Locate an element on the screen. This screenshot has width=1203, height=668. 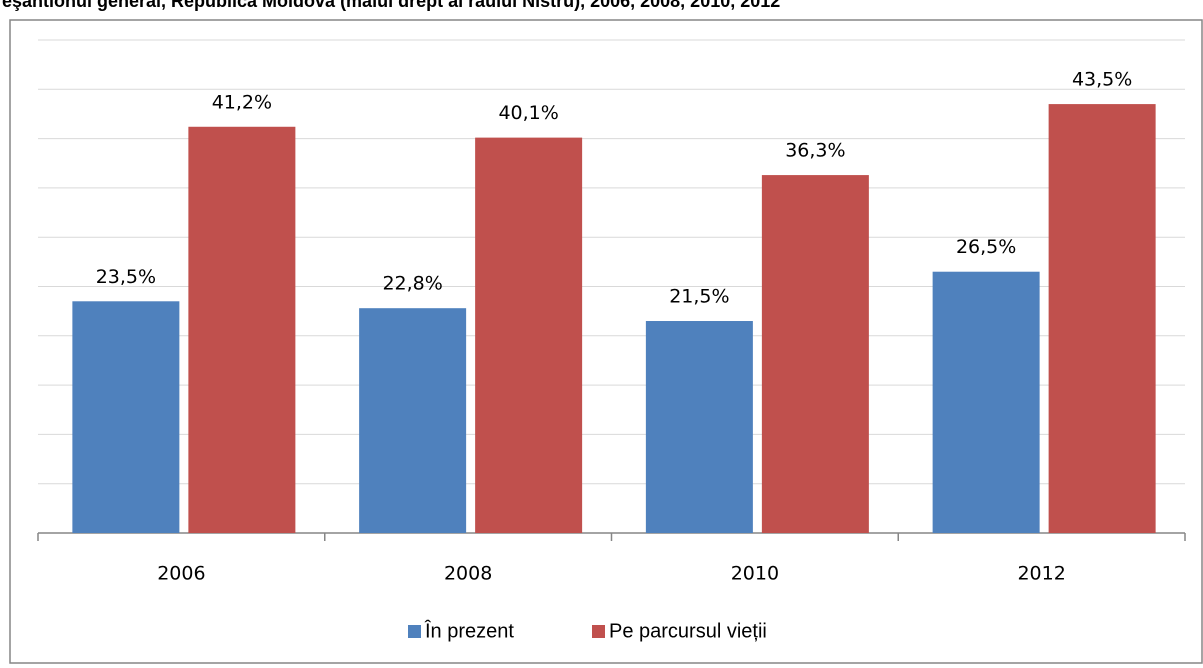
data-label: 21,5% is located at coordinates (699, 297).